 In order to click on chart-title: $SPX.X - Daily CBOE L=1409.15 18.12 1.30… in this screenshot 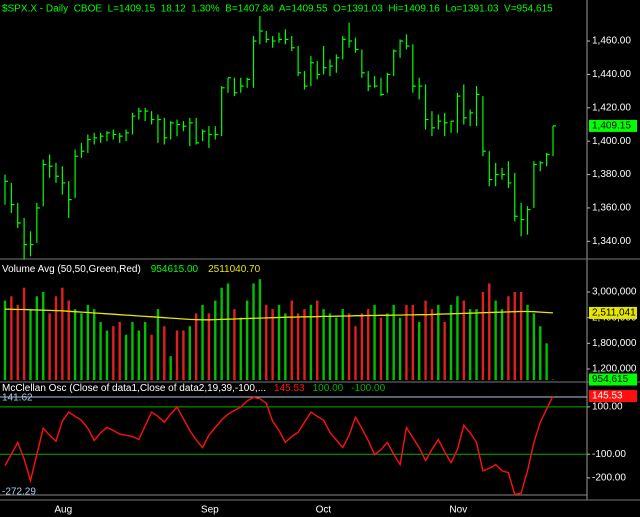, I will do `click(277, 9)`.